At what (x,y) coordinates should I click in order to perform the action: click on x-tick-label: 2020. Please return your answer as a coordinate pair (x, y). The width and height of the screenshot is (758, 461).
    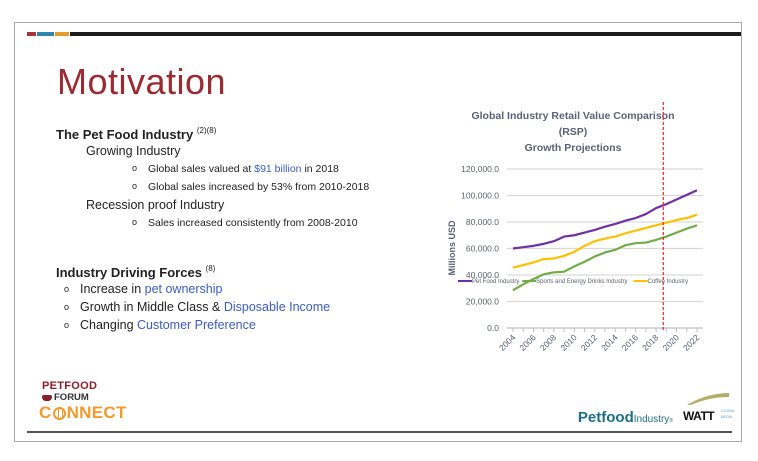
    Looking at the image, I should click on (671, 342).